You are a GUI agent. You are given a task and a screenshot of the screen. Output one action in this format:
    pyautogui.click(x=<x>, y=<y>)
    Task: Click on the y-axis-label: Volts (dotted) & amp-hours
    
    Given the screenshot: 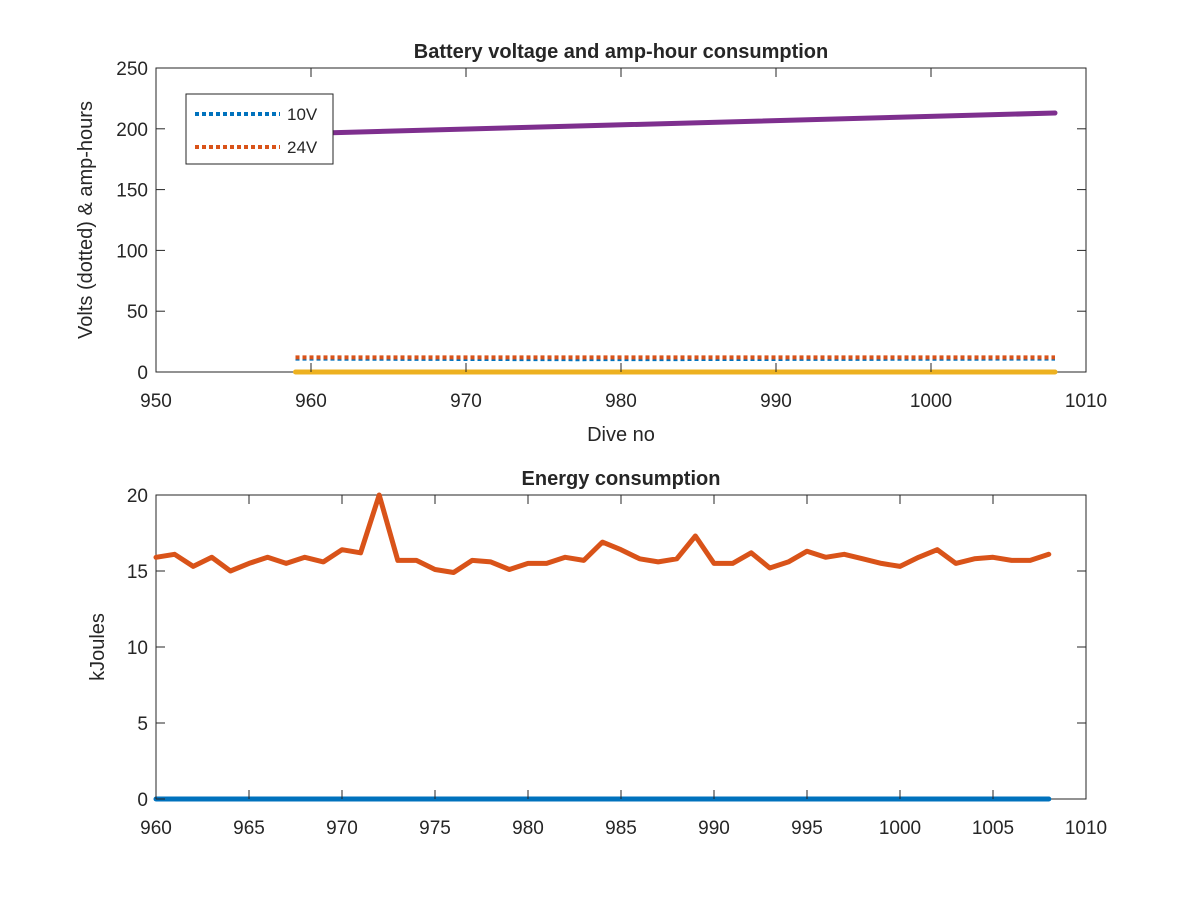 What is the action you would take?
    pyautogui.click(x=86, y=220)
    